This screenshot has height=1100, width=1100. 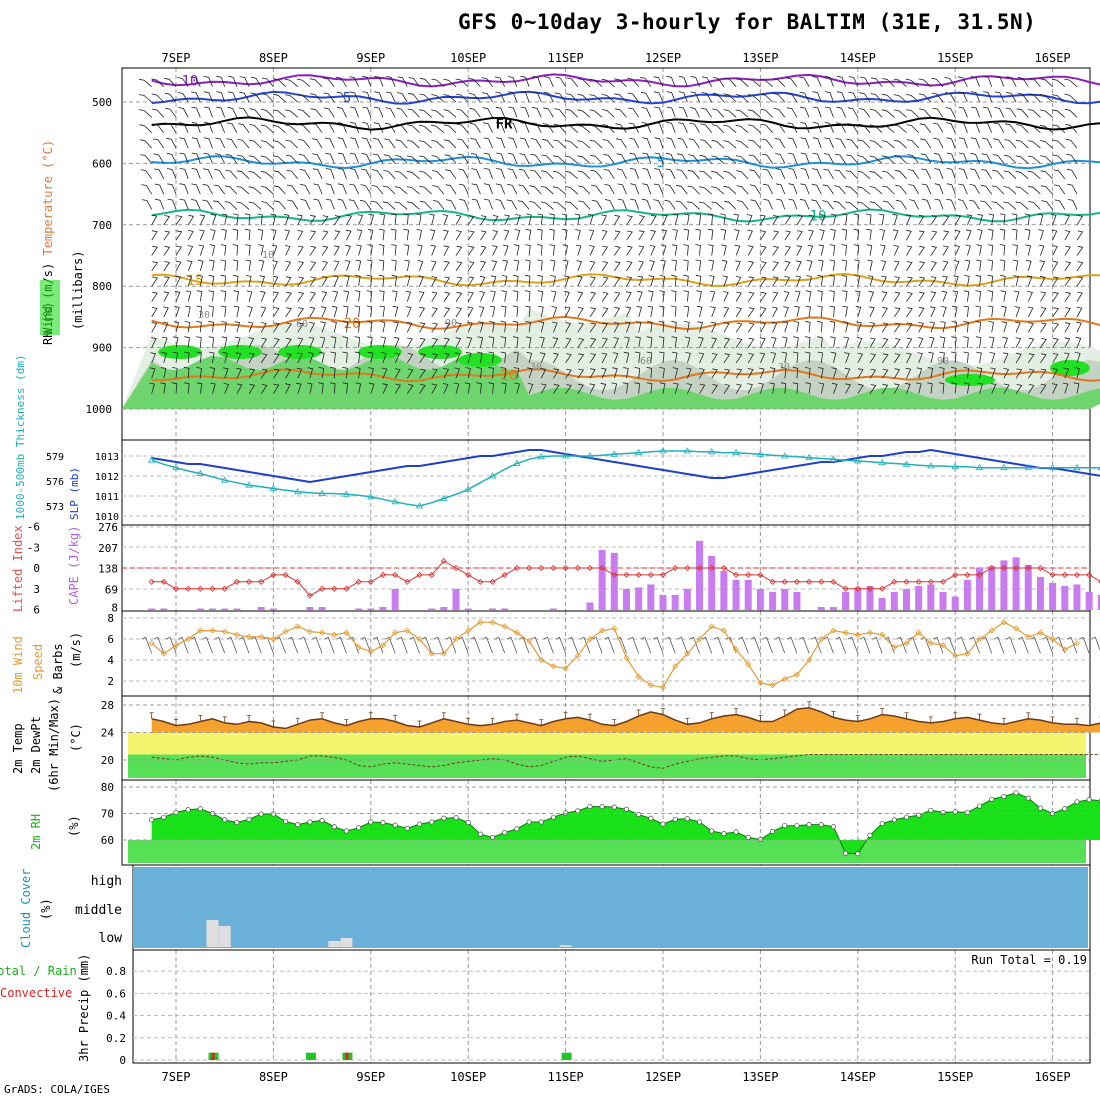 What do you see at coordinates (370, 1077) in the screenshot?
I see `date-label-bottom: 9SEP` at bounding box center [370, 1077].